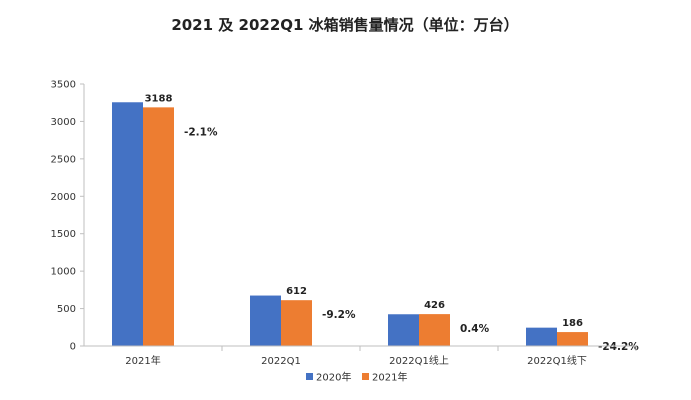 The image size is (691, 400). I want to click on chart-title: 2021 及 2022Q1 冰箱销售量情况（单位：万台）, so click(344, 25).